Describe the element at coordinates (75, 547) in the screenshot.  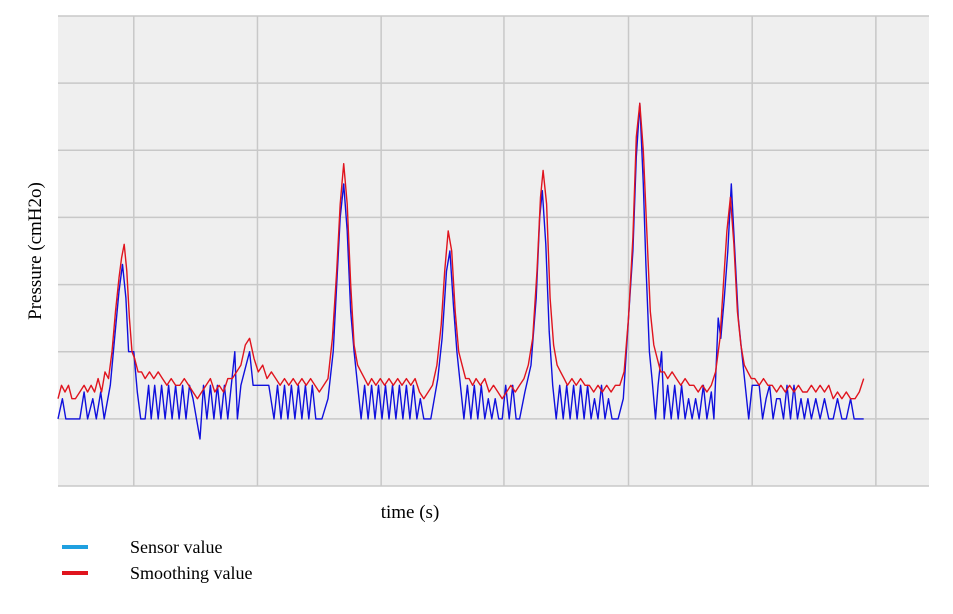
I see `legend-swatch-sensor` at that location.